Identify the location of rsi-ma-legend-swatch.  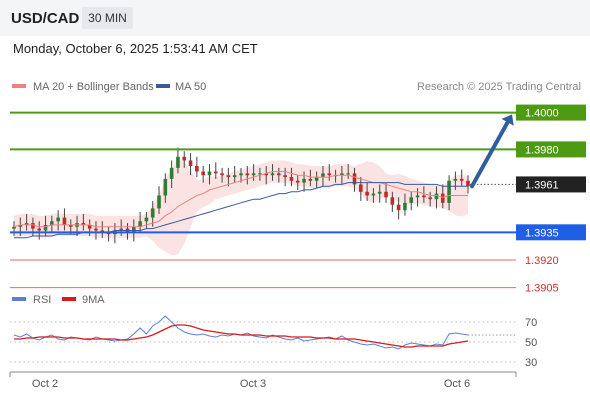
(69, 299).